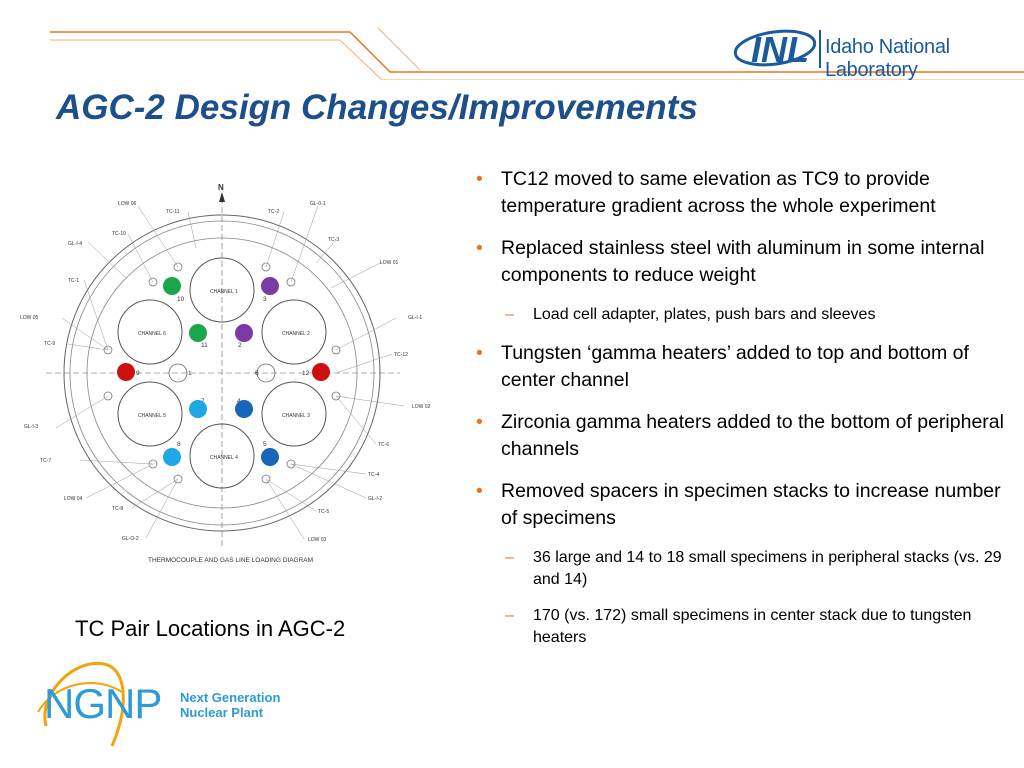 This screenshot has width=1024, height=768. I want to click on diagram-label: GL-I-4, so click(75, 244).